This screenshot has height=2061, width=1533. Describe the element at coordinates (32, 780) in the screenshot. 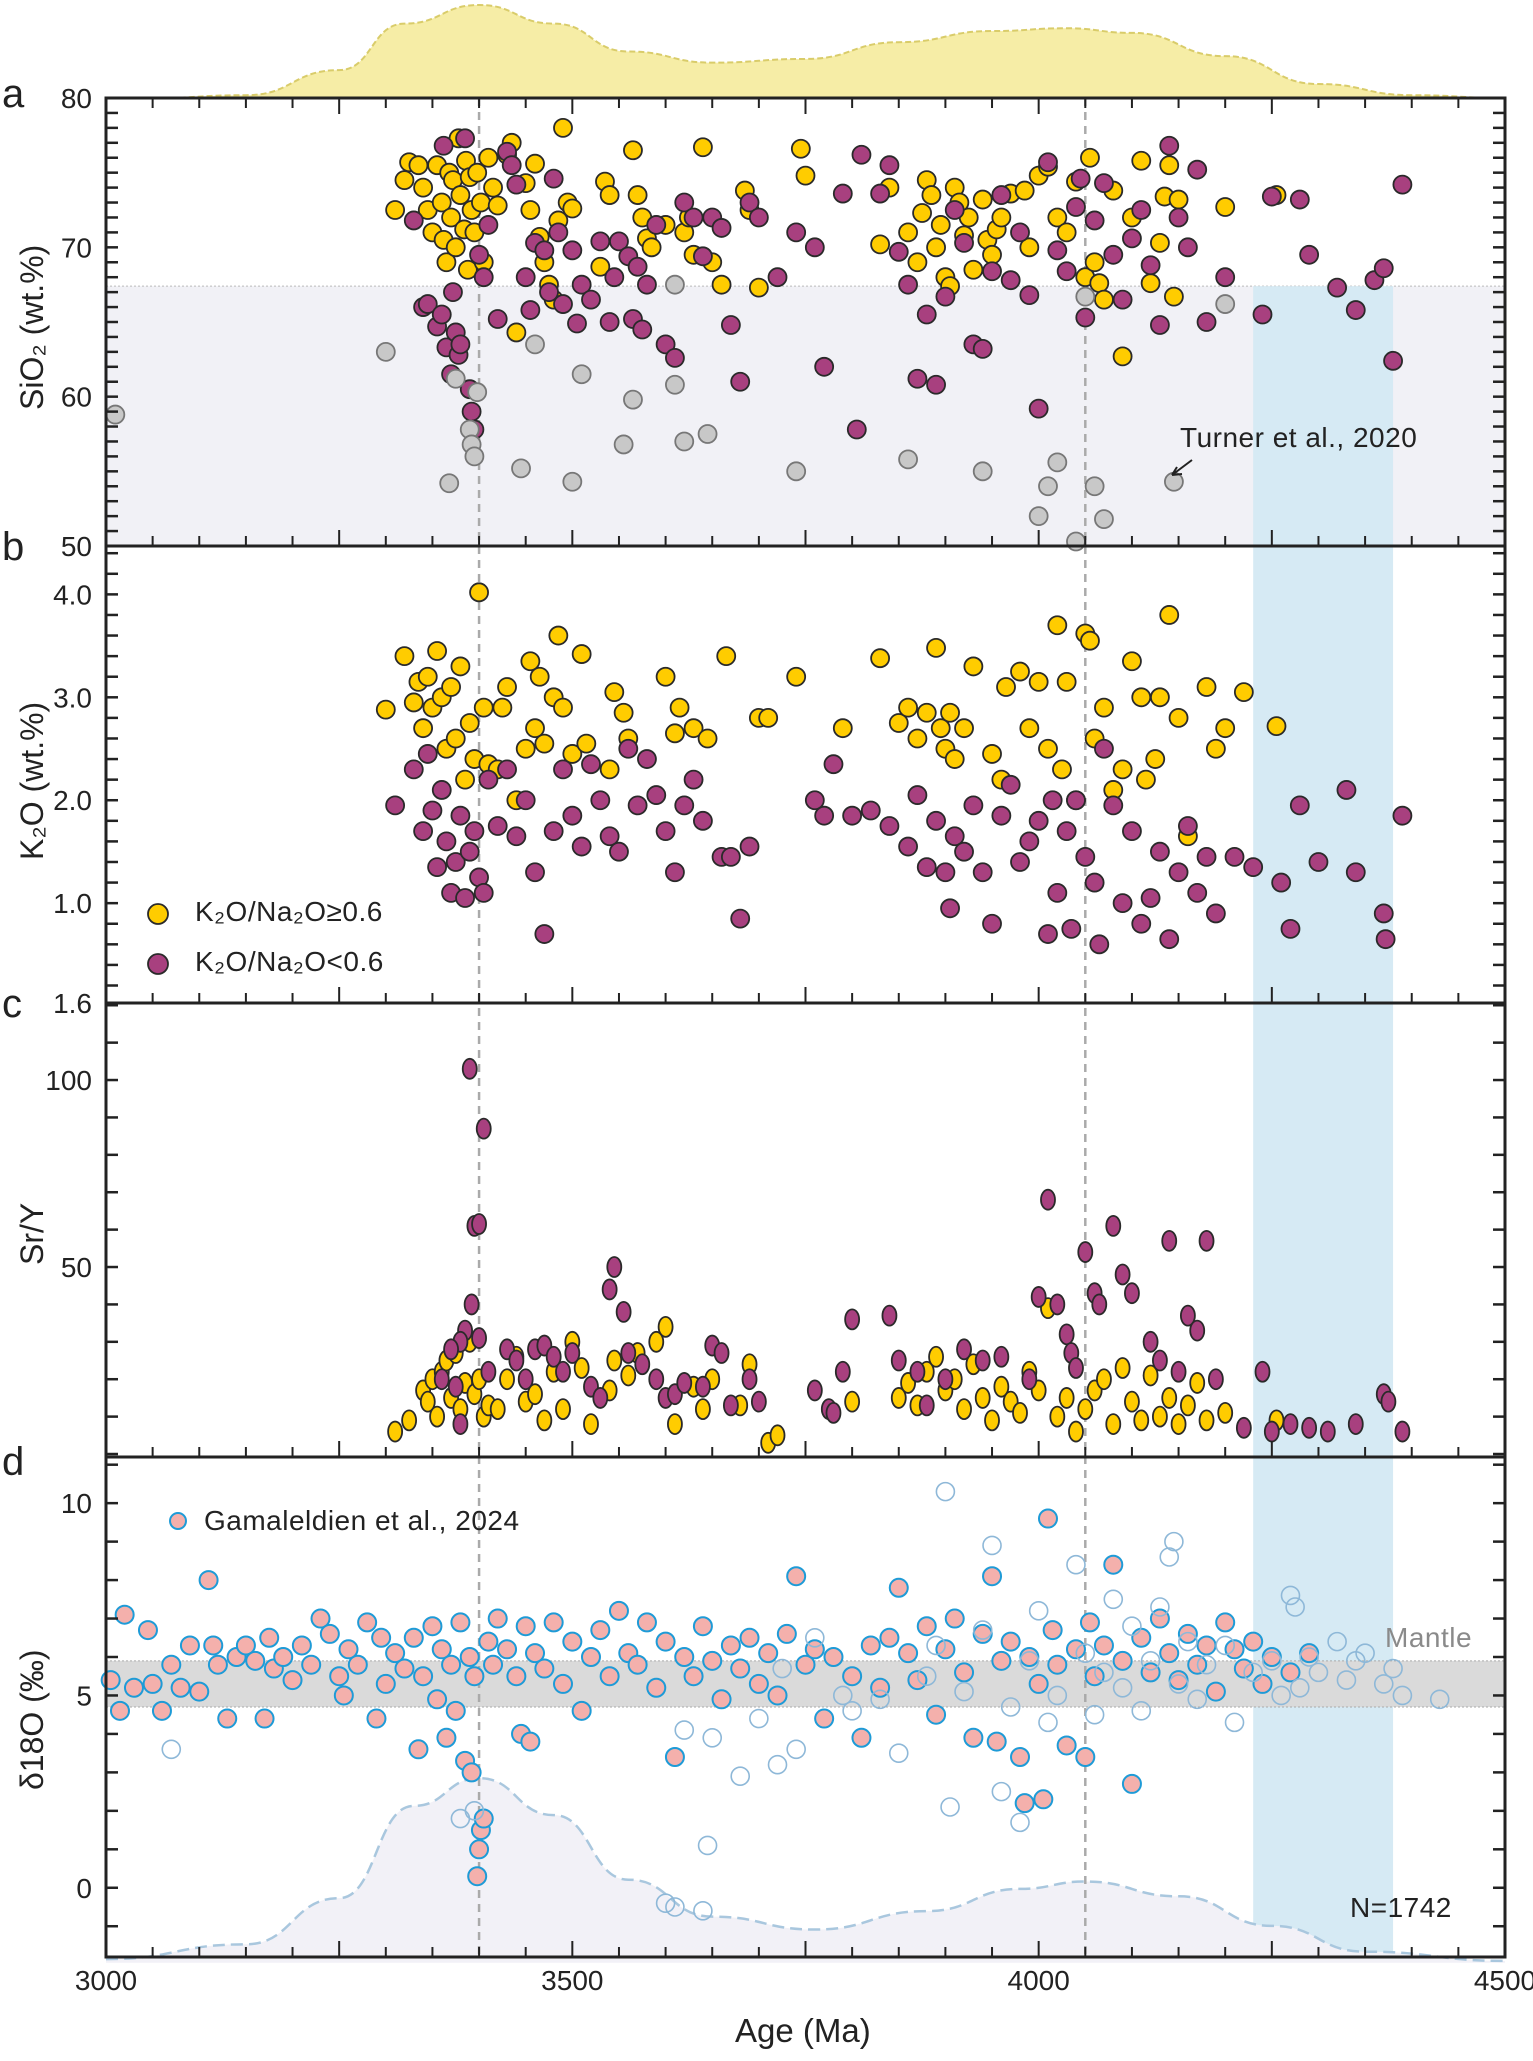

I see `y-axis-label-k2o: K₂O (wt.%)` at that location.